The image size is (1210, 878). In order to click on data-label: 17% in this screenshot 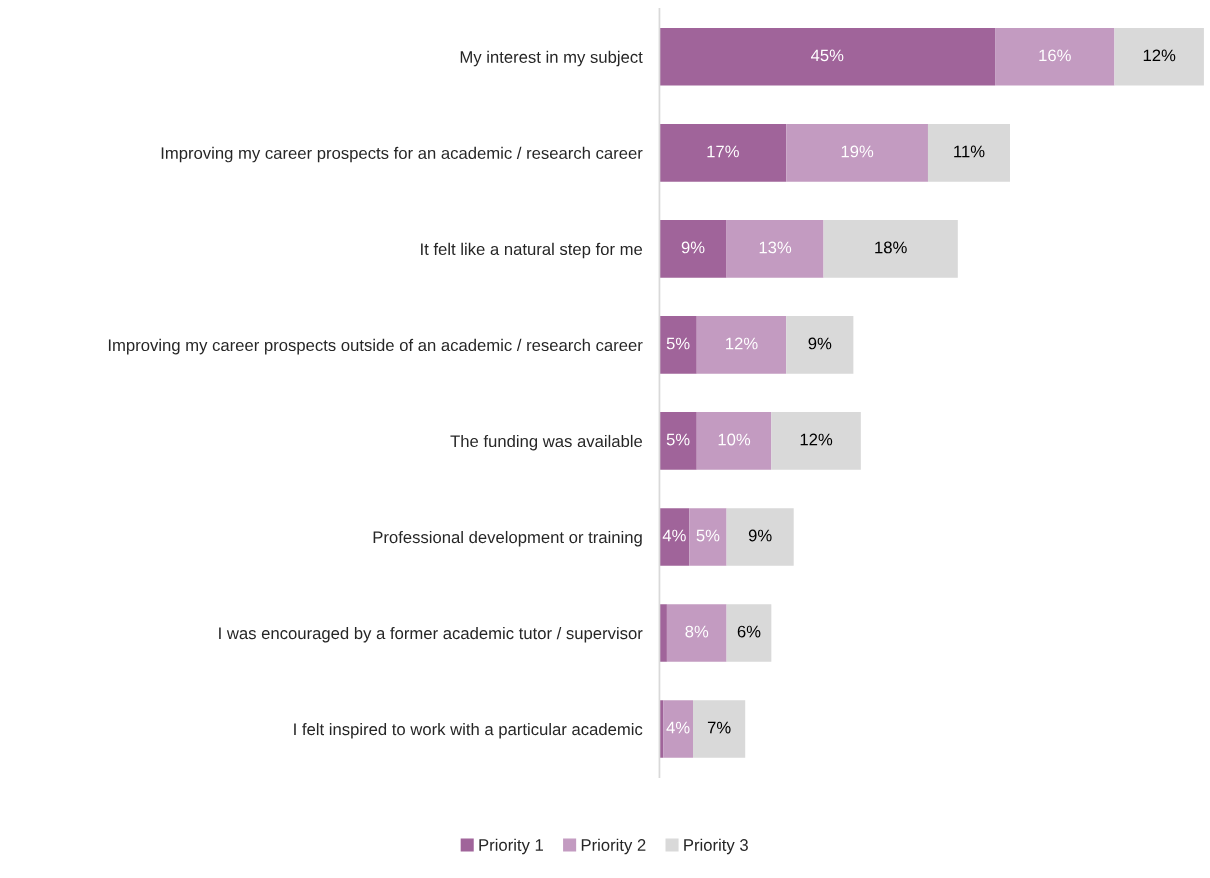, I will do `click(723, 151)`.